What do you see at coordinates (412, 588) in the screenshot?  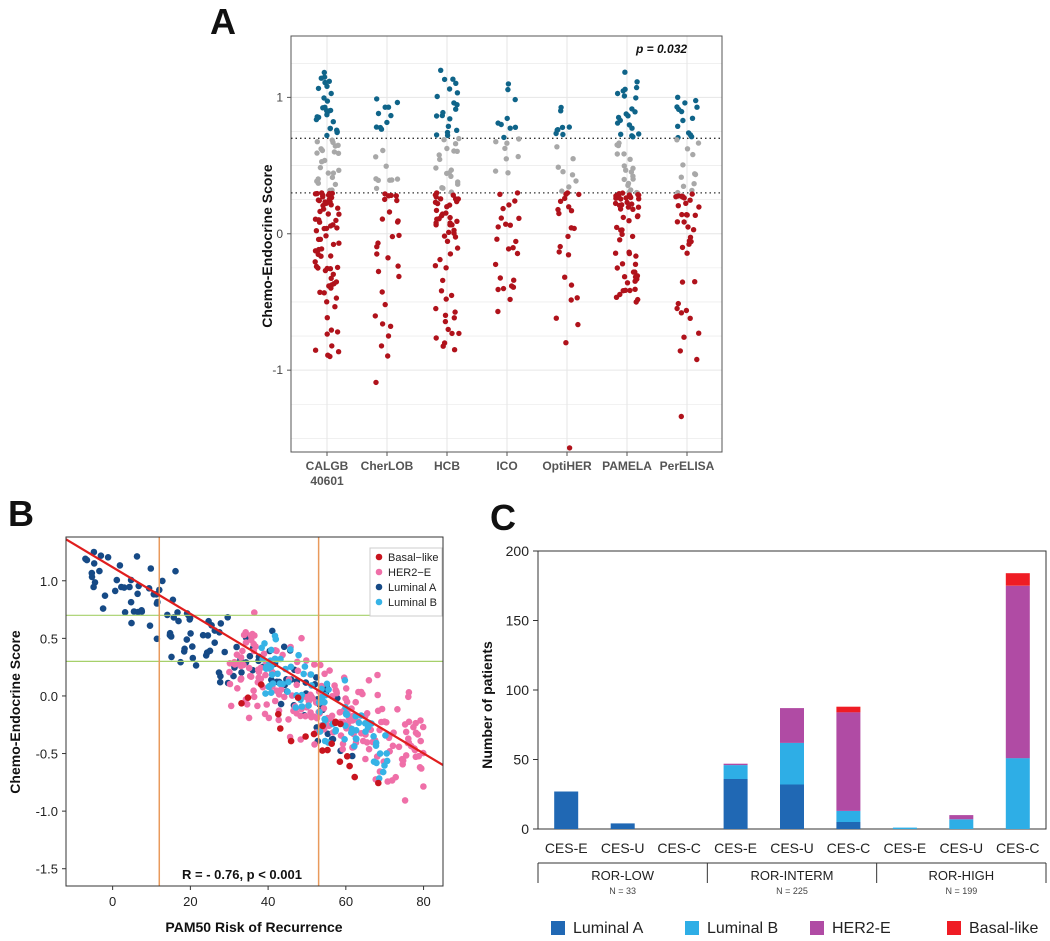 I see `legend-label: Luminal A` at bounding box center [412, 588].